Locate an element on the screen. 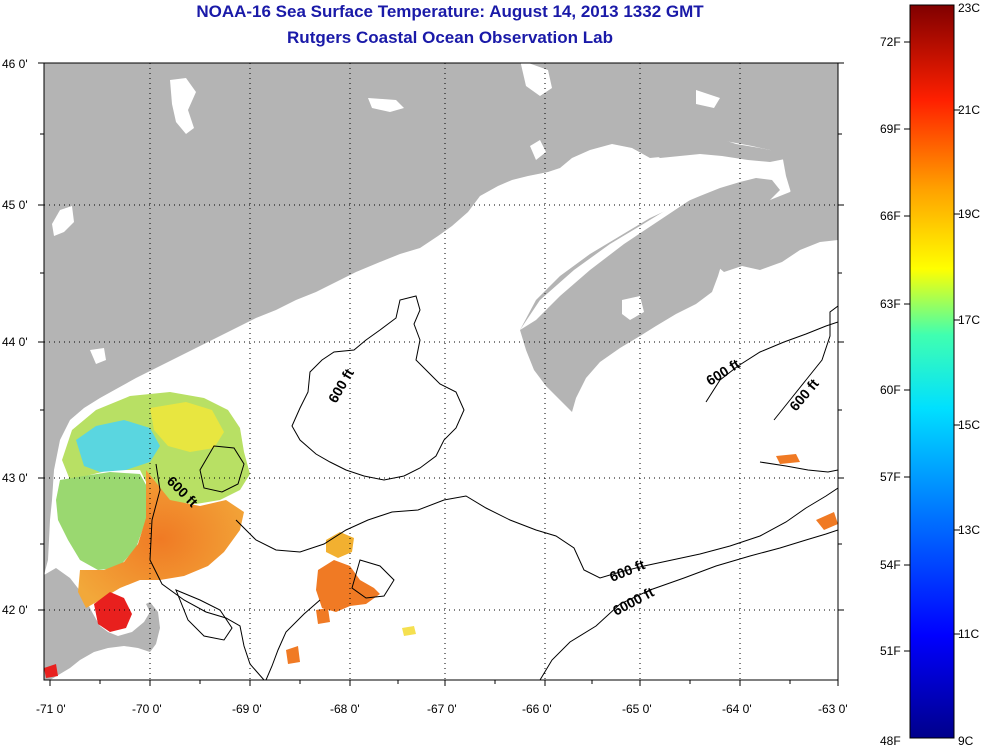  colorbar-f-label: 54F is located at coordinates (890, 565).